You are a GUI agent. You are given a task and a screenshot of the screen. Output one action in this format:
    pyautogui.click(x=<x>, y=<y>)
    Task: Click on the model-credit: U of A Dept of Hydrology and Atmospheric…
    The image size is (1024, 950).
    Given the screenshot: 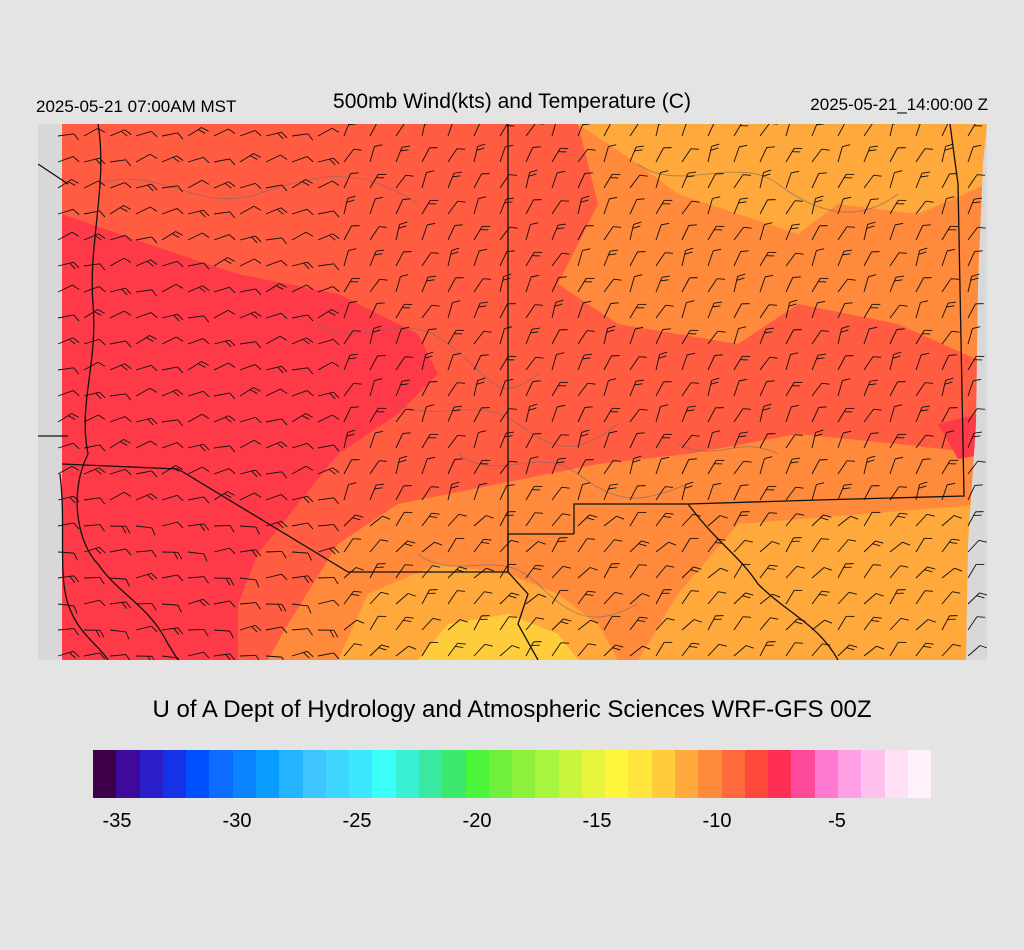 What is the action you would take?
    pyautogui.click(x=512, y=709)
    